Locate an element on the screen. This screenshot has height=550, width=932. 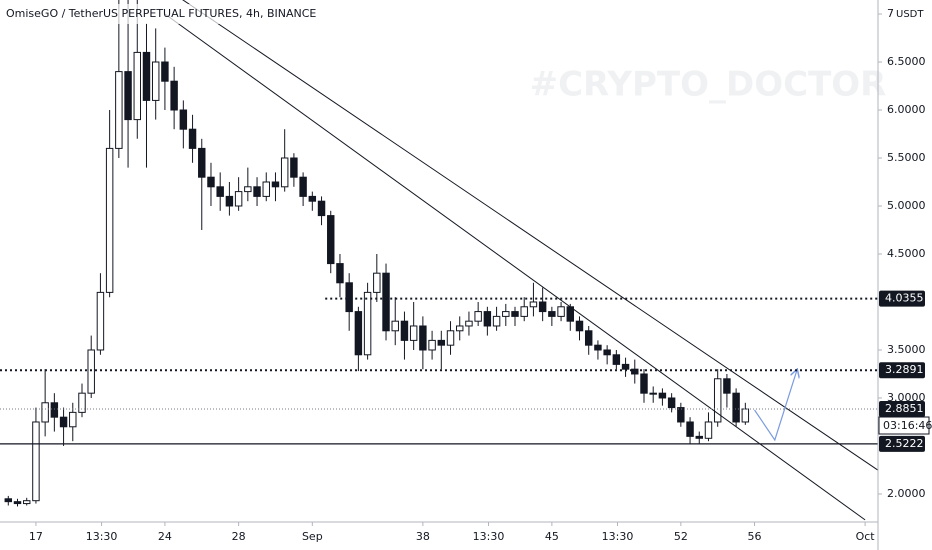
price-tag-label: 2.8851 is located at coordinates (904, 408).